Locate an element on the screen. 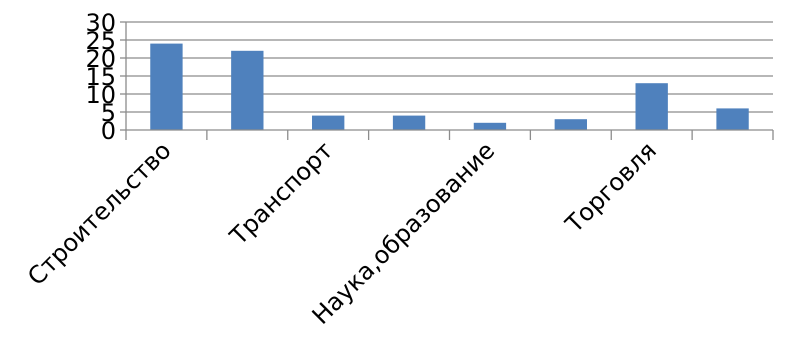  y-tick-label: 15 is located at coordinates (100, 77).